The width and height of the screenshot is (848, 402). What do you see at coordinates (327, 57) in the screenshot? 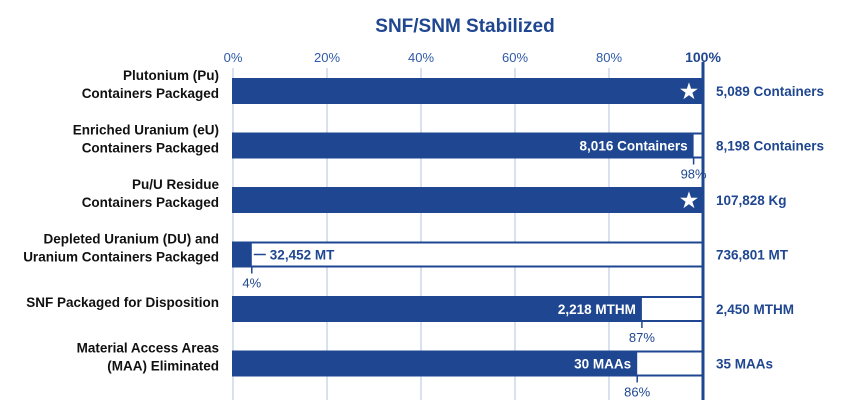
I see `x-tick-label: 20%` at bounding box center [327, 57].